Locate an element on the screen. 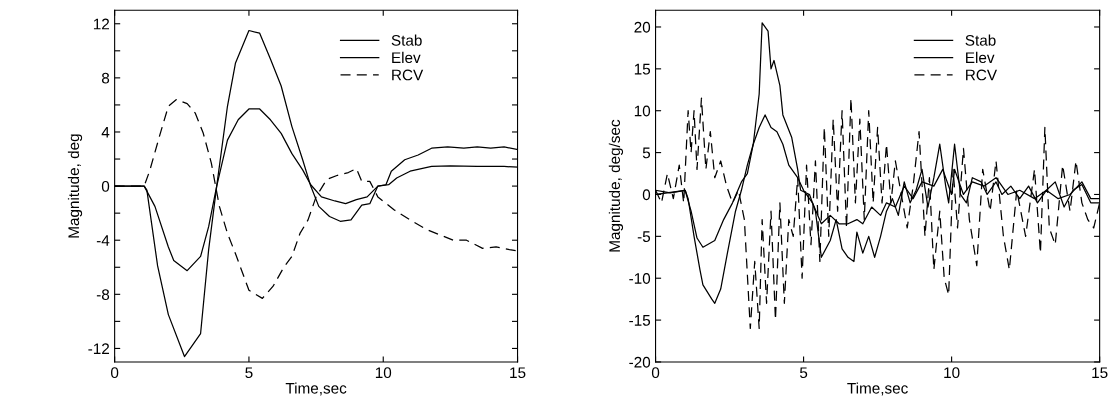 The image size is (1113, 409). y-axis-title: Magnitude, deg is located at coordinates (75, 186).